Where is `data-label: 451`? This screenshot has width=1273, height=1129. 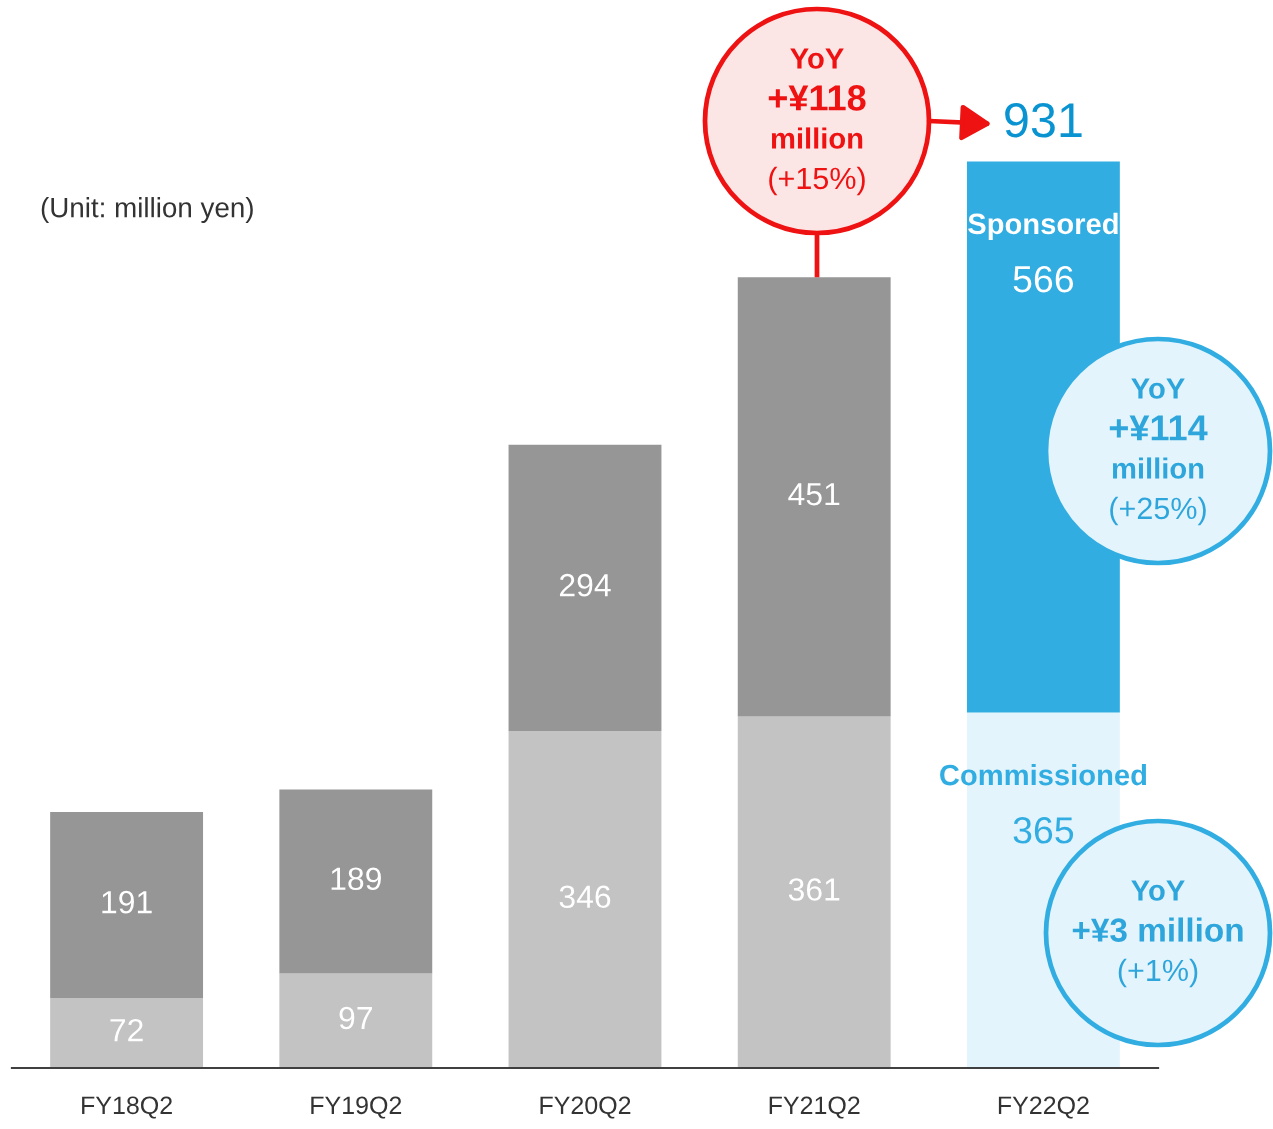
data-label: 451 is located at coordinates (814, 494).